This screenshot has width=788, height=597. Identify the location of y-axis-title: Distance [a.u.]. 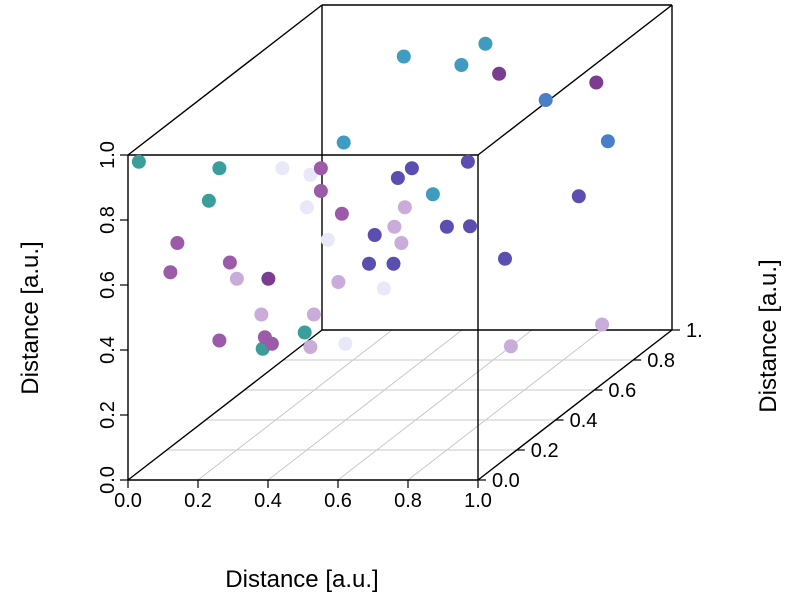
(768, 335).